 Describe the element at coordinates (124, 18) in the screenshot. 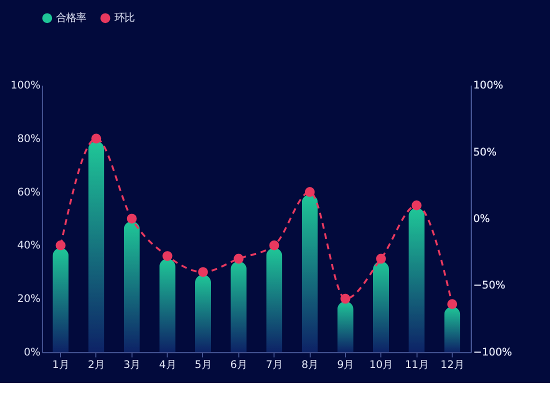

I see `legend-label: 环比` at that location.